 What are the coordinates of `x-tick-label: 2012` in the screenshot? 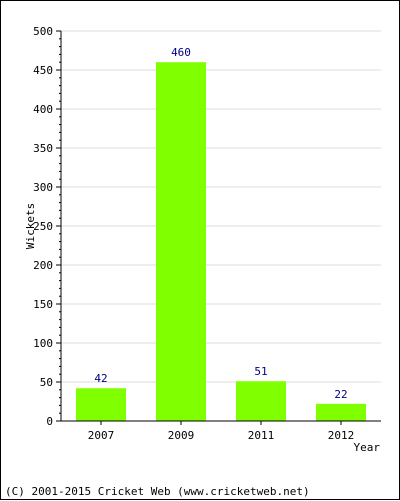 It's located at (341, 435).